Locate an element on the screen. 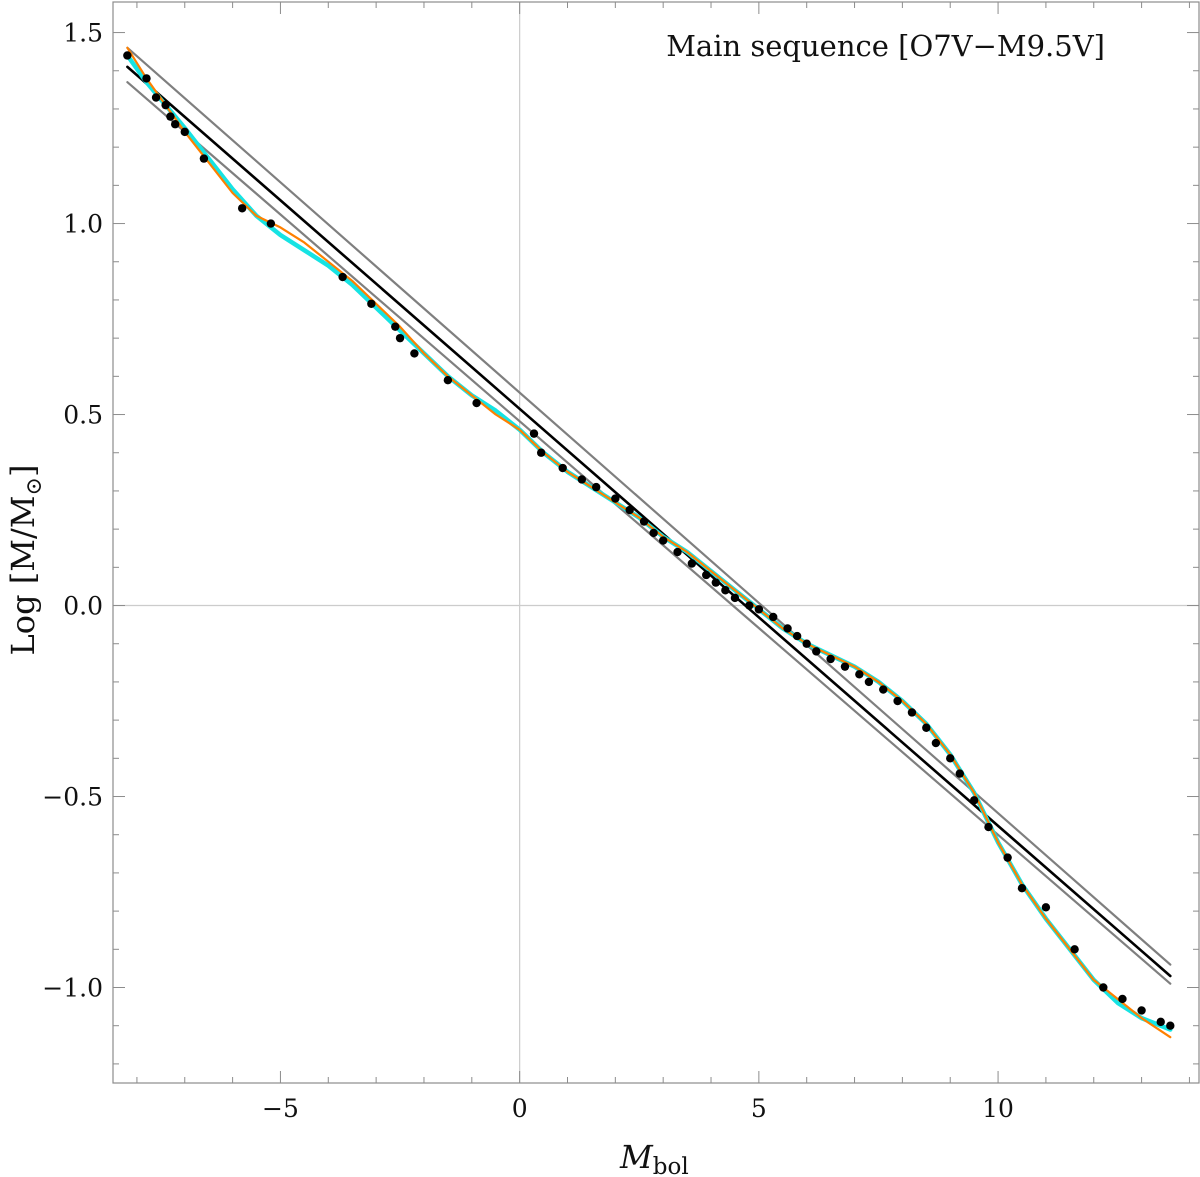 This screenshot has width=1200, height=1177. x-tick-label: 10 is located at coordinates (998, 1108).